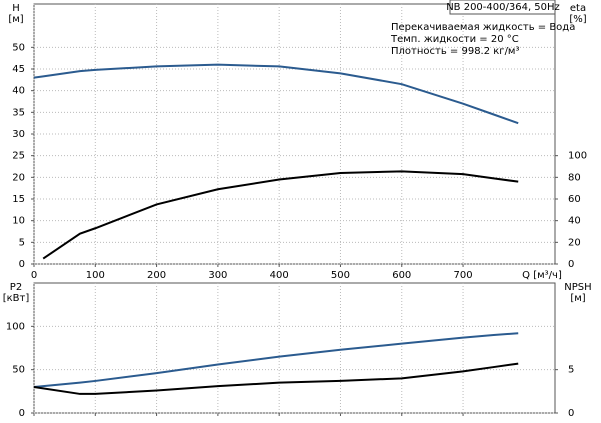 The image size is (601, 423). What do you see at coordinates (574, 177) in the screenshot?
I see `y2-tick-label: 80` at bounding box center [574, 177].